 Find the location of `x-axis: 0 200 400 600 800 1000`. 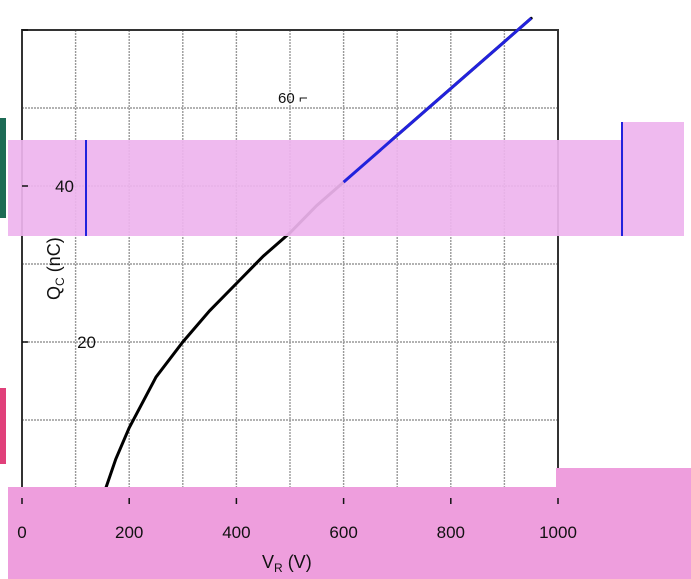

x-axis: 0 200 400 600 800 1000 is located at coordinates (297, 520).